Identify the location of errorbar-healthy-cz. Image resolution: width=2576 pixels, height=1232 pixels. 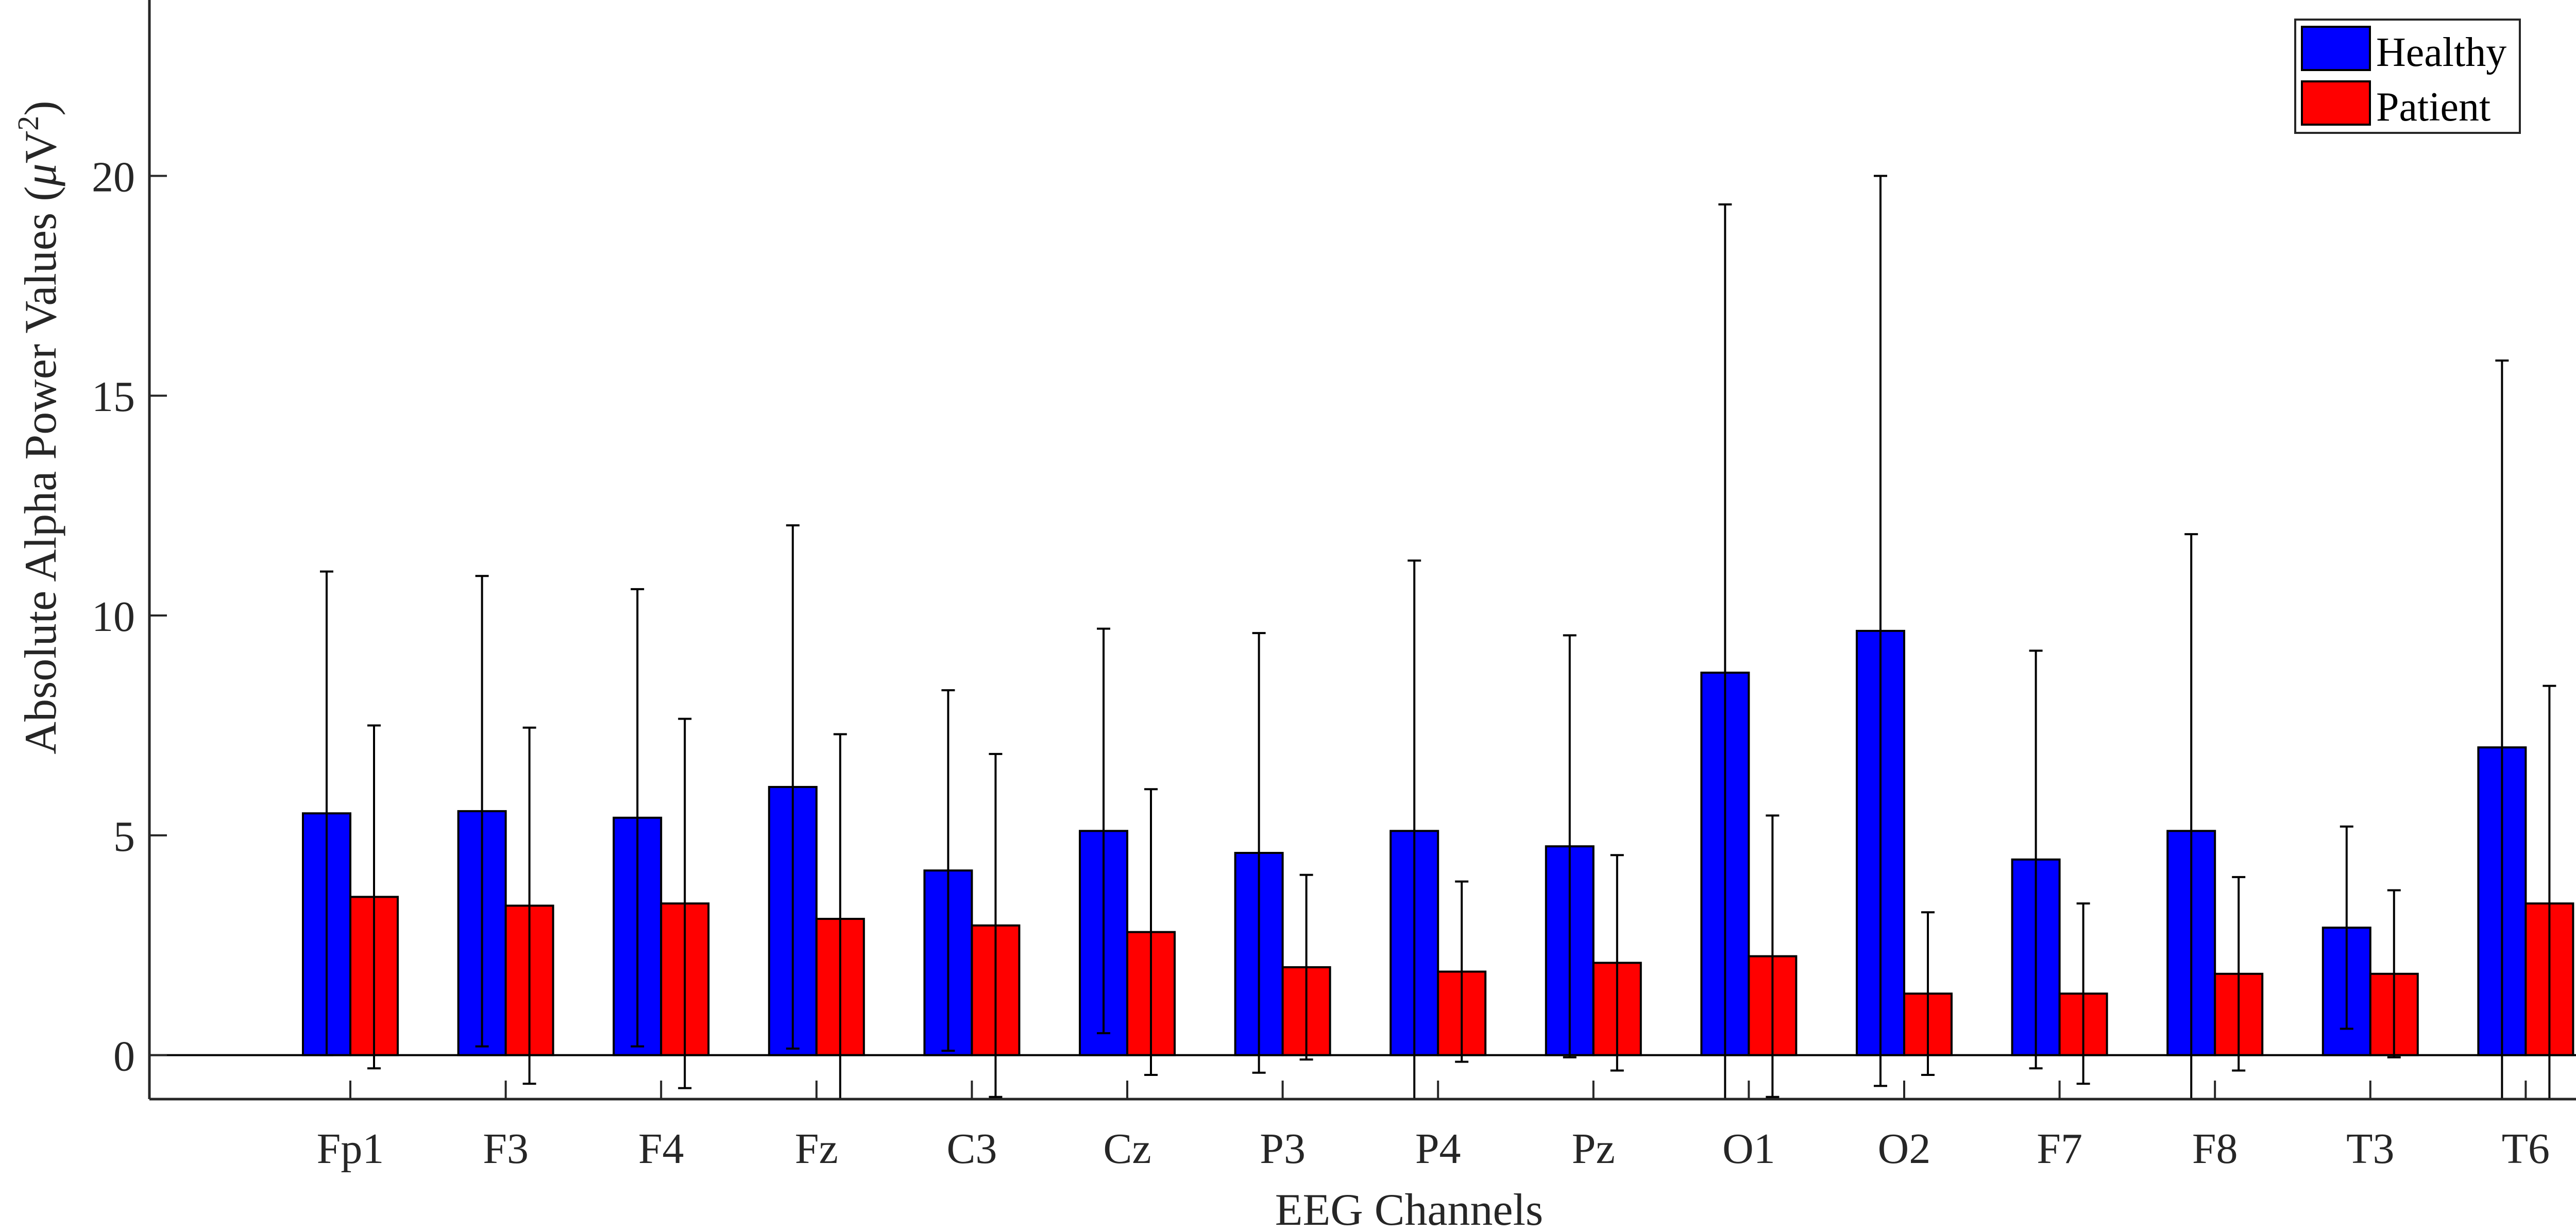
(1103, 830).